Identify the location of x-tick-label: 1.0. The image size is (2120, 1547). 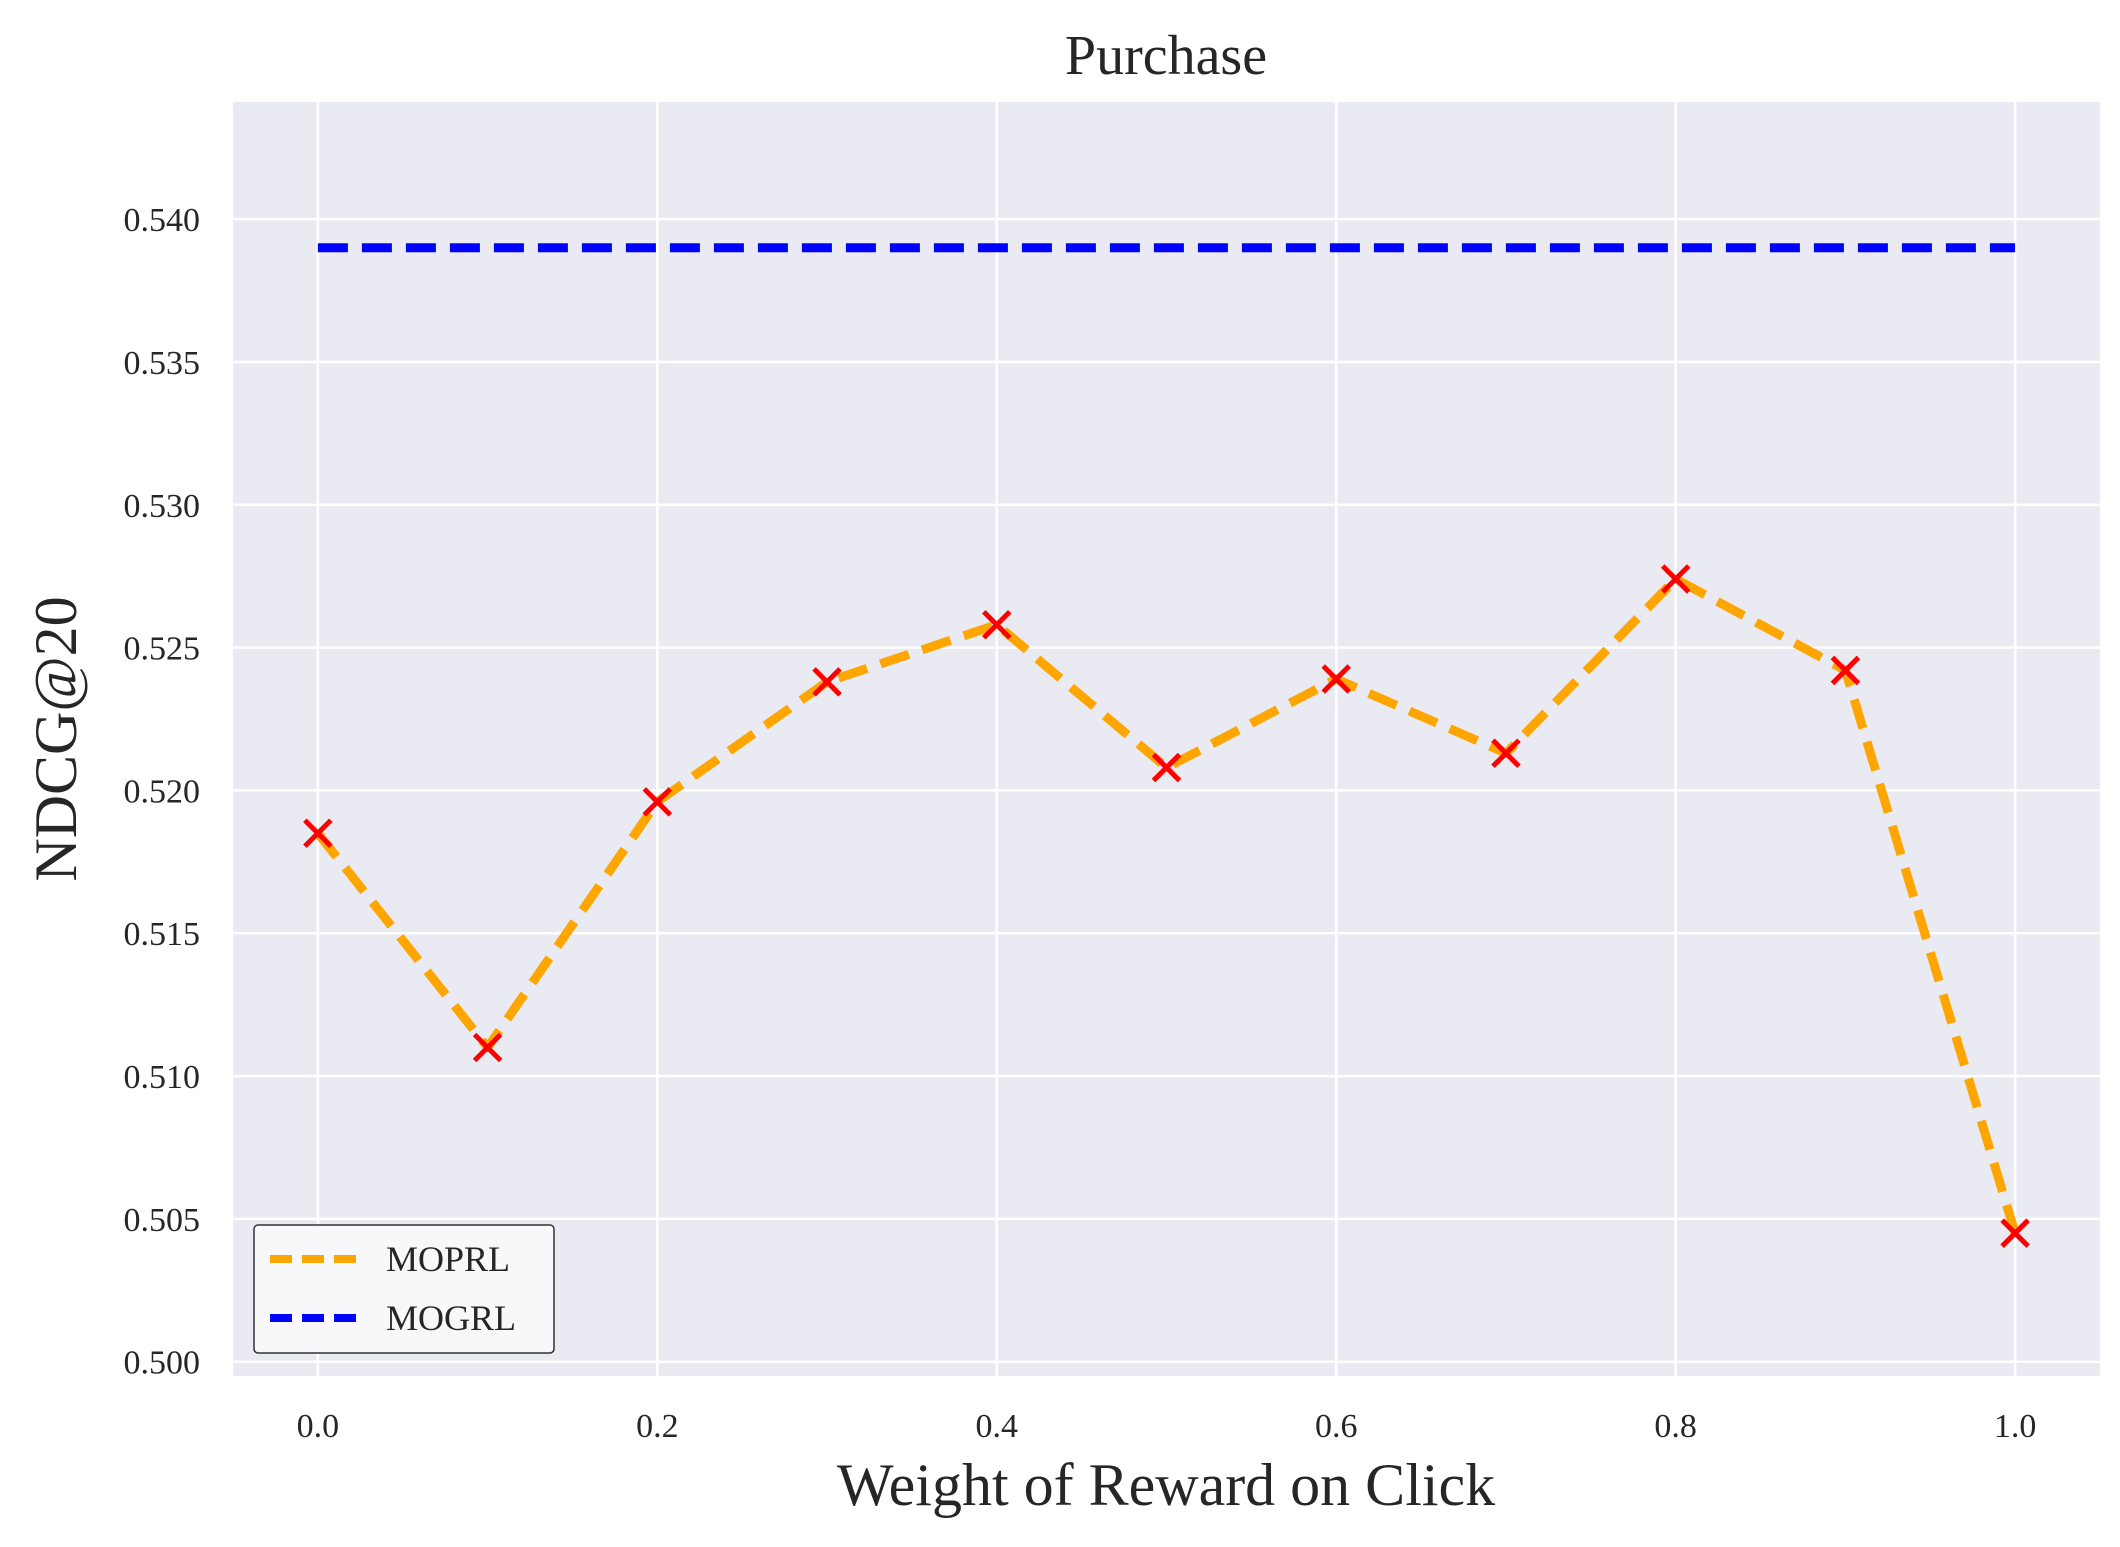
(2015, 1426).